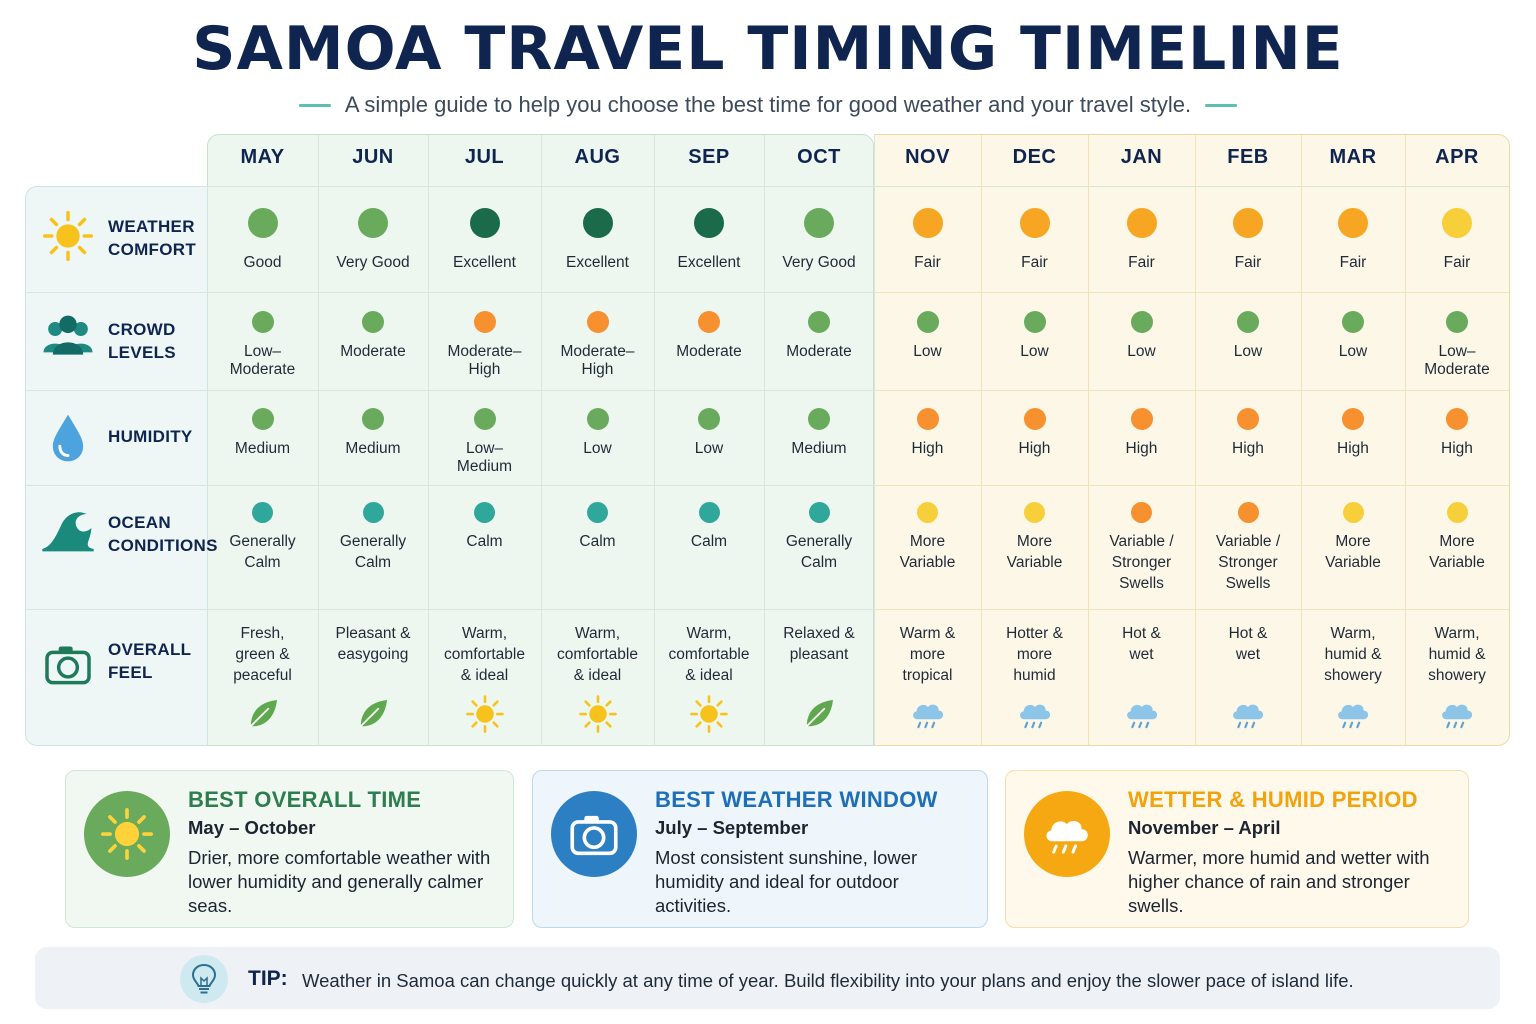  What do you see at coordinates (1457, 654) in the screenshot?
I see `feel-cell: Warm, humid & showery` at bounding box center [1457, 654].